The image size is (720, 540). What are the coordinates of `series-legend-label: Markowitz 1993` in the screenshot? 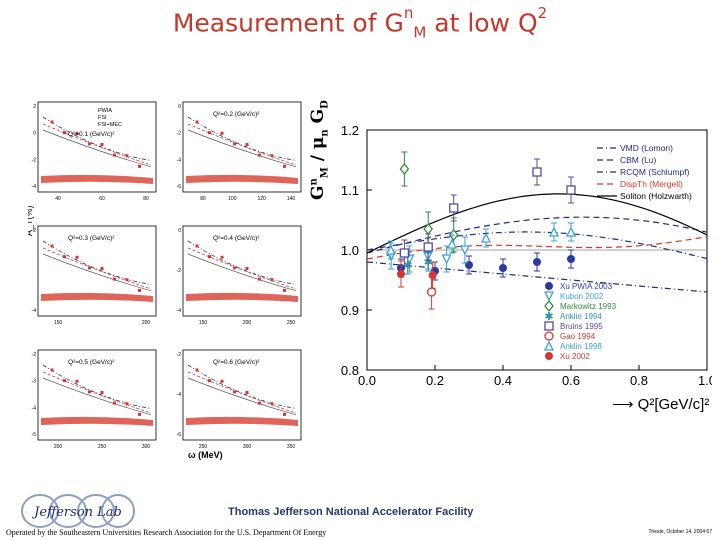 It's located at (588, 306).